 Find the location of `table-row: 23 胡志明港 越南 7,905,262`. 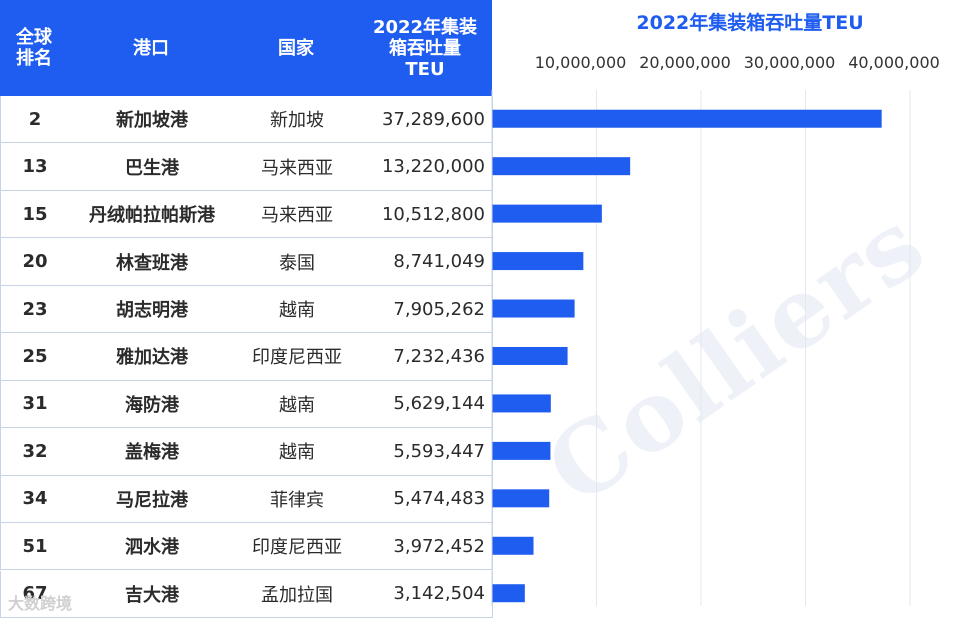

table-row: 23 胡志明港 越南 7,905,262 is located at coordinates (246, 309).